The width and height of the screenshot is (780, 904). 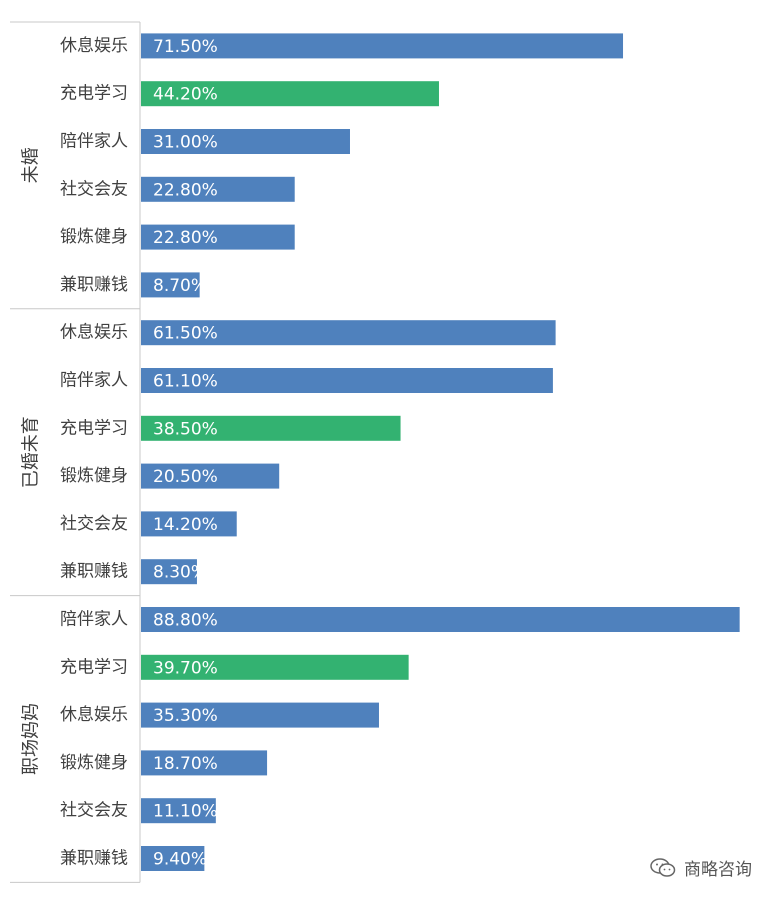 What do you see at coordinates (185, 143) in the screenshot?
I see `data-label: 31.00%` at bounding box center [185, 143].